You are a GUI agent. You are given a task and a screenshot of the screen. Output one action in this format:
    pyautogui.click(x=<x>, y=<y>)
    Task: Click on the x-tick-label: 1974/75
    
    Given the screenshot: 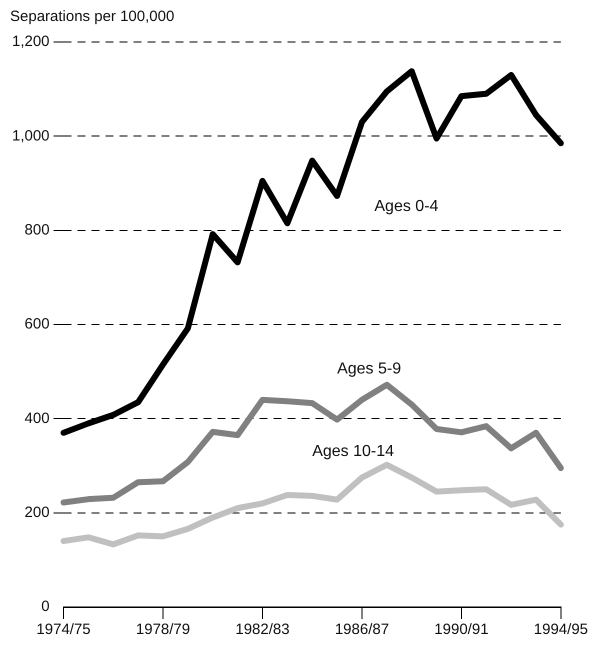 What is the action you would take?
    pyautogui.click(x=63, y=629)
    